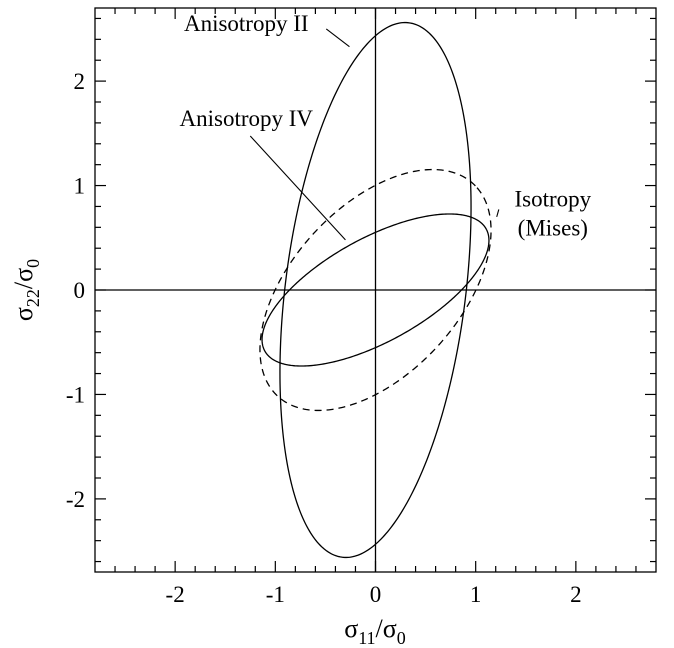  Describe the element at coordinates (376, 594) in the screenshot. I see `x-tick-label: 0` at that location.